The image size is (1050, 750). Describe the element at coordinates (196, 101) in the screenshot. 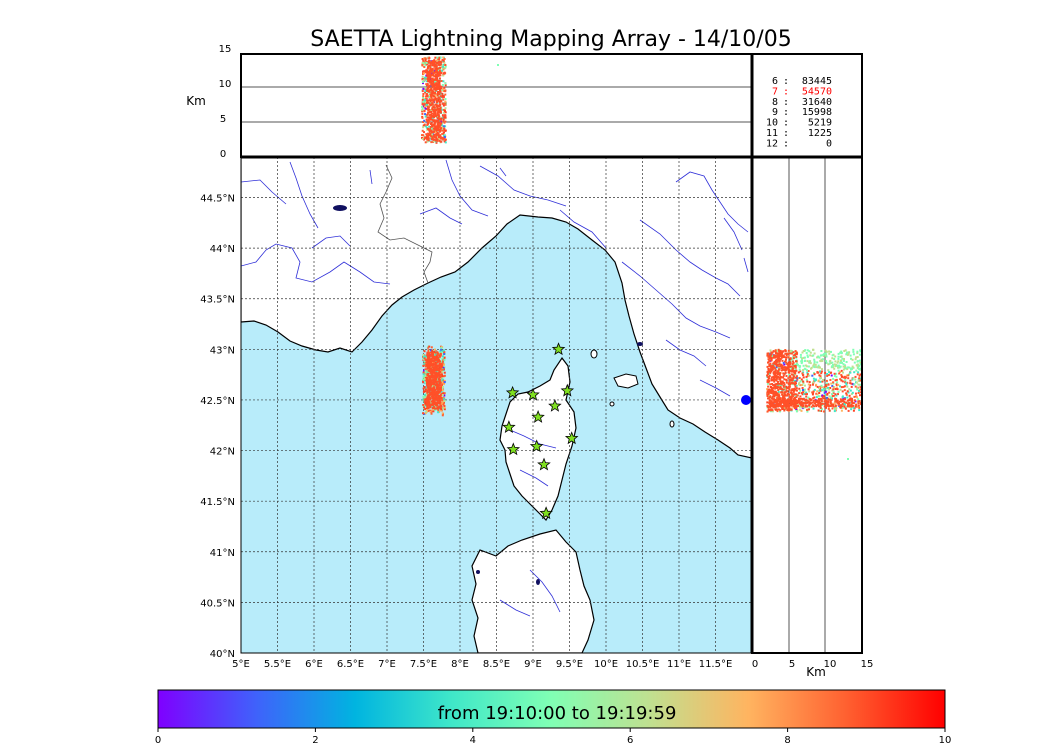

I see `top-ylabel: Km` at that location.